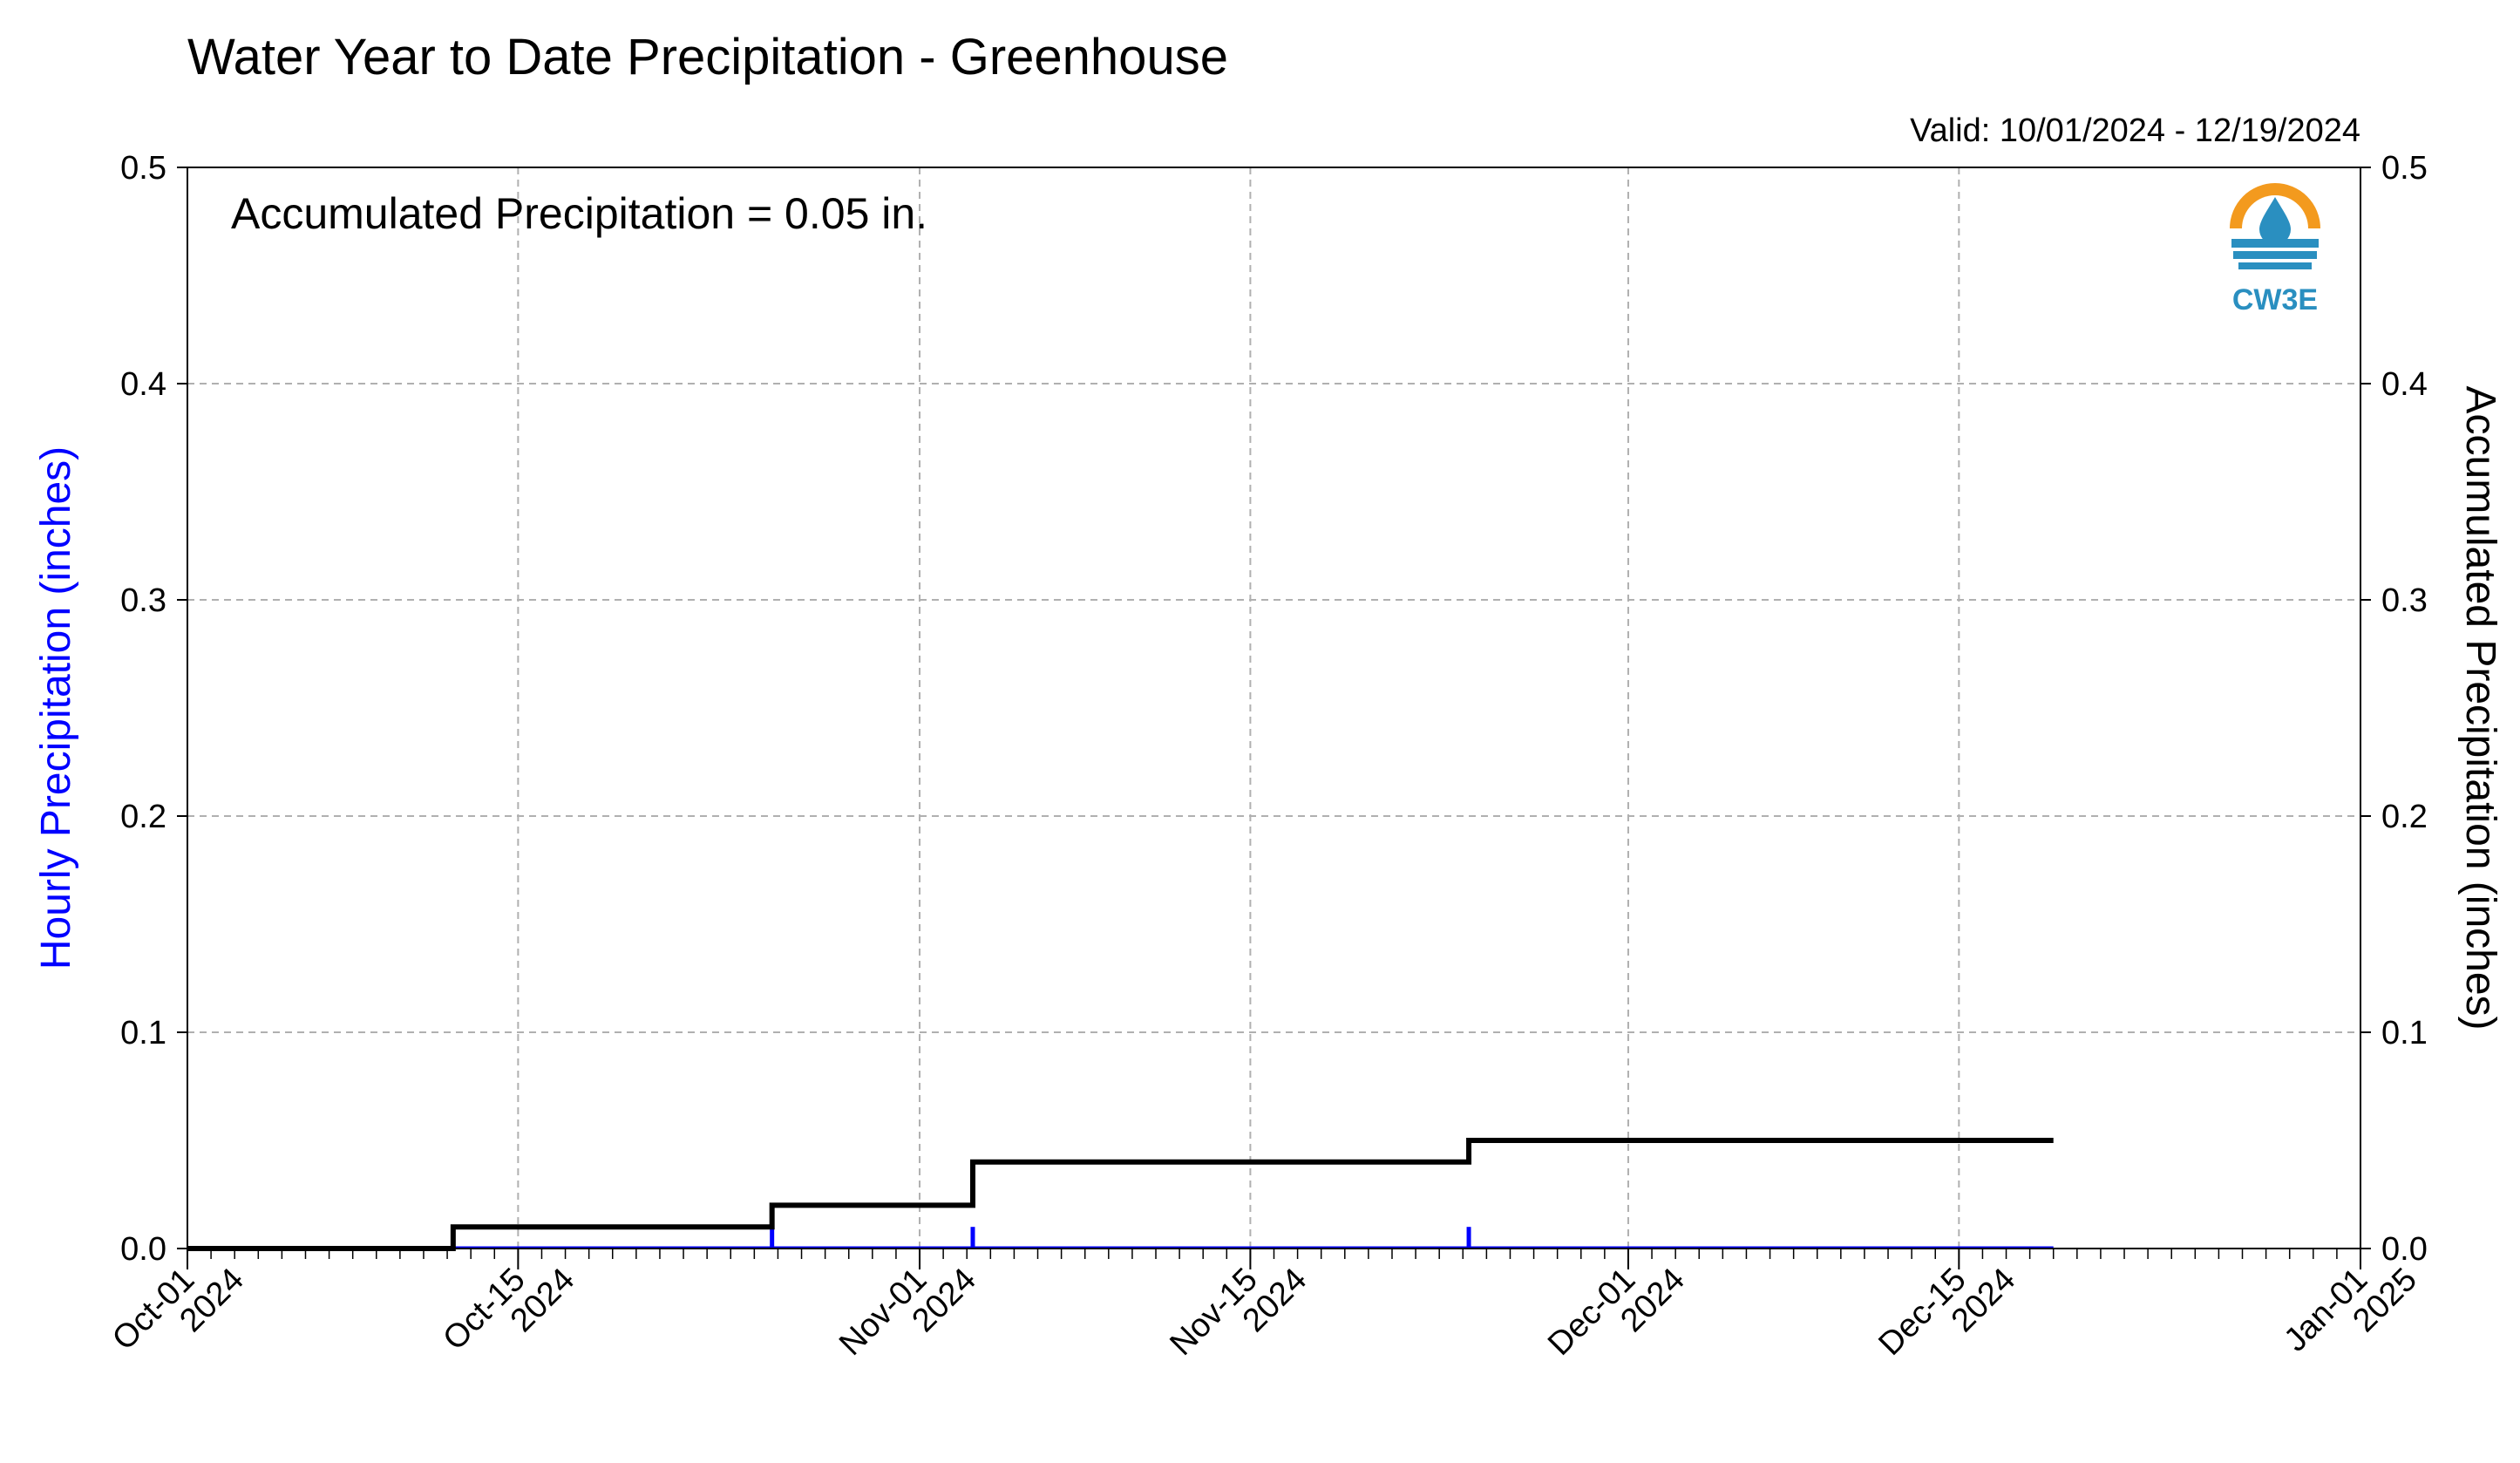  Describe the element at coordinates (2135, 130) in the screenshot. I see `chart-subtitle: Valid: 10/01/2024 - 12/19/2024` at that location.